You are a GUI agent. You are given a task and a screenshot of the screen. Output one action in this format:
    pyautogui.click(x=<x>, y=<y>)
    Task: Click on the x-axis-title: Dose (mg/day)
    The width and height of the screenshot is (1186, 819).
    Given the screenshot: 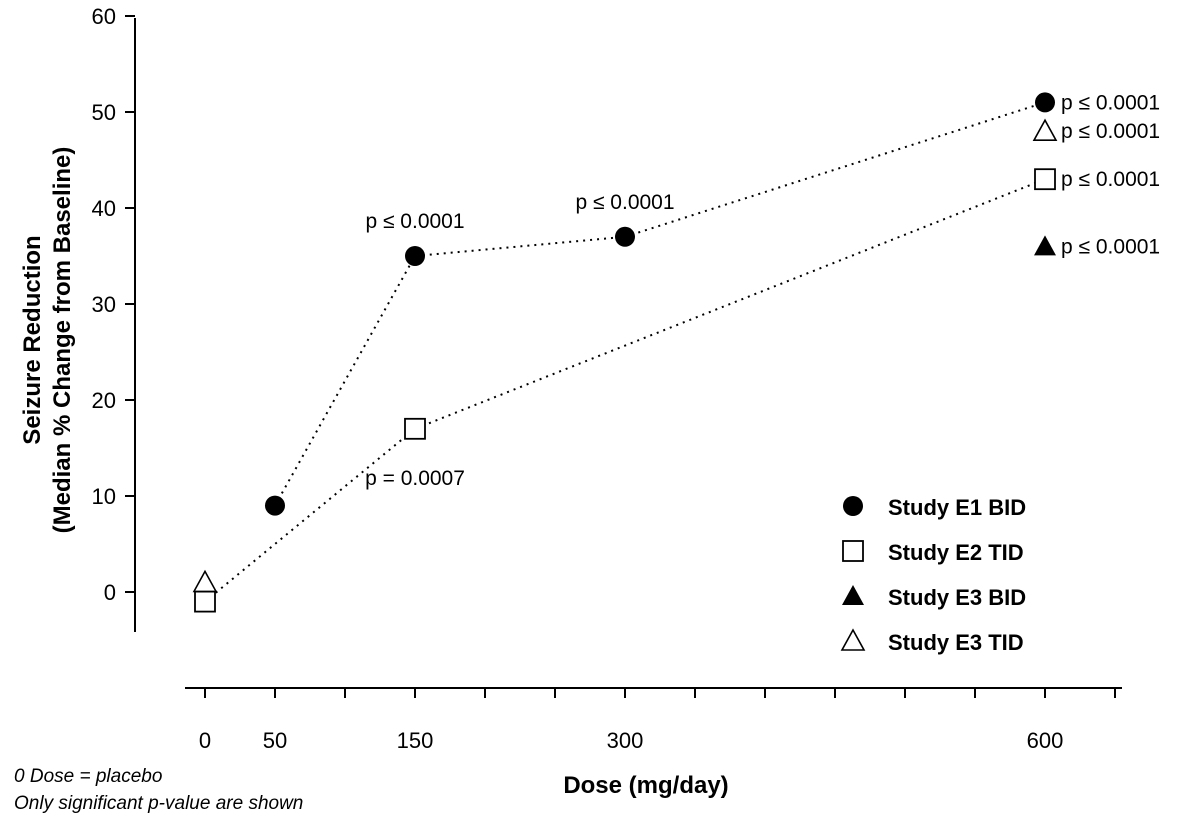 What is the action you would take?
    pyautogui.click(x=645, y=785)
    